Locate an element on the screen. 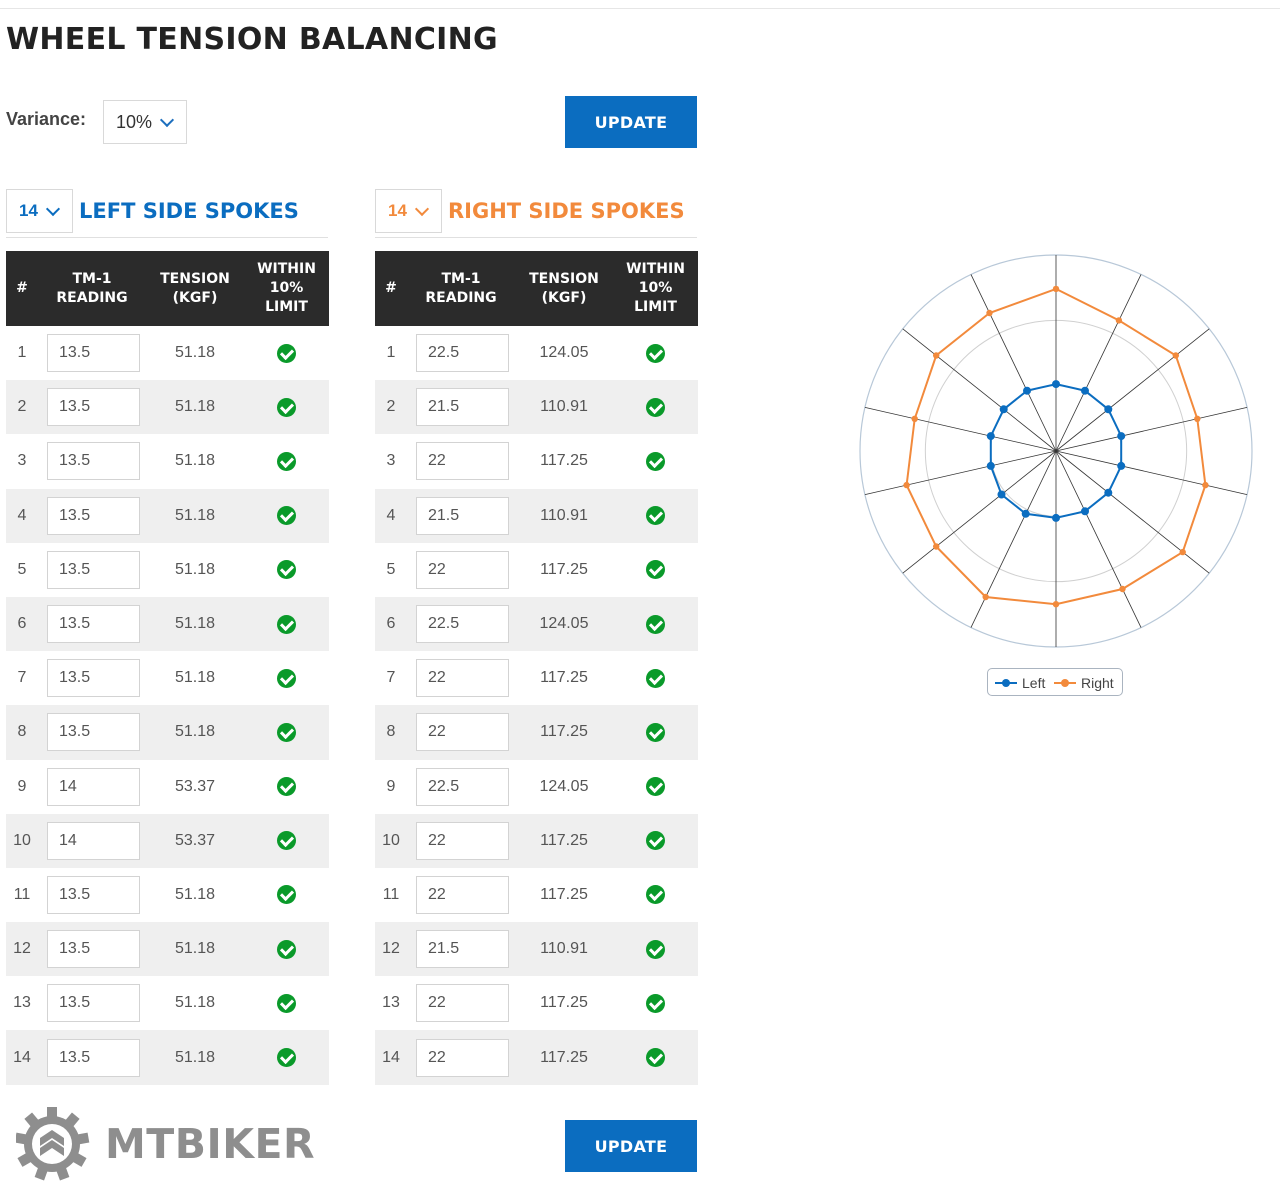  table-row: 14 51.18 is located at coordinates (167, 1057).